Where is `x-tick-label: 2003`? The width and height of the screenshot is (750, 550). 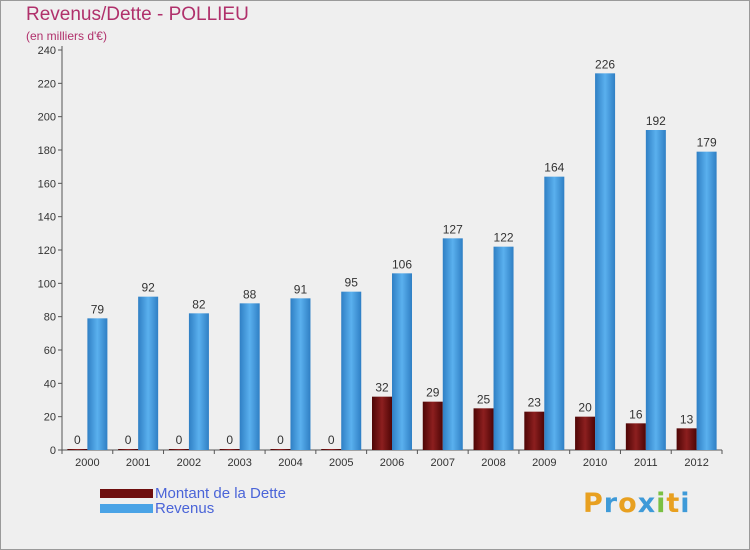
x-tick-label: 2003 is located at coordinates (239, 463).